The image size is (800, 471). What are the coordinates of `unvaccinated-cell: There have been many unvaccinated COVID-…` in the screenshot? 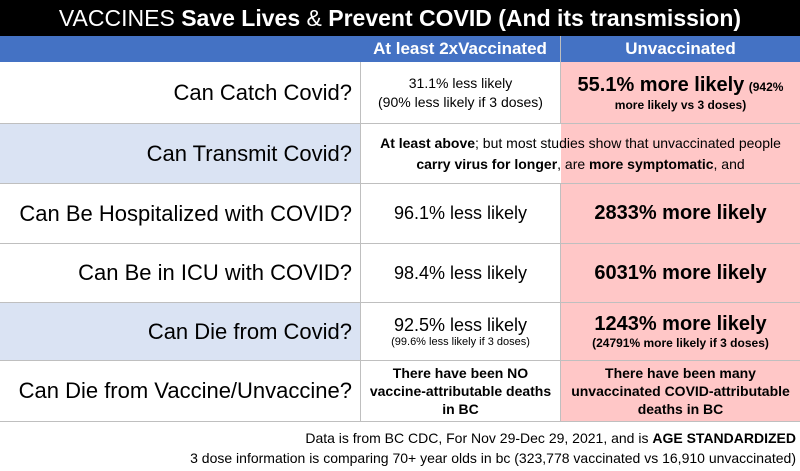 It's located at (680, 391).